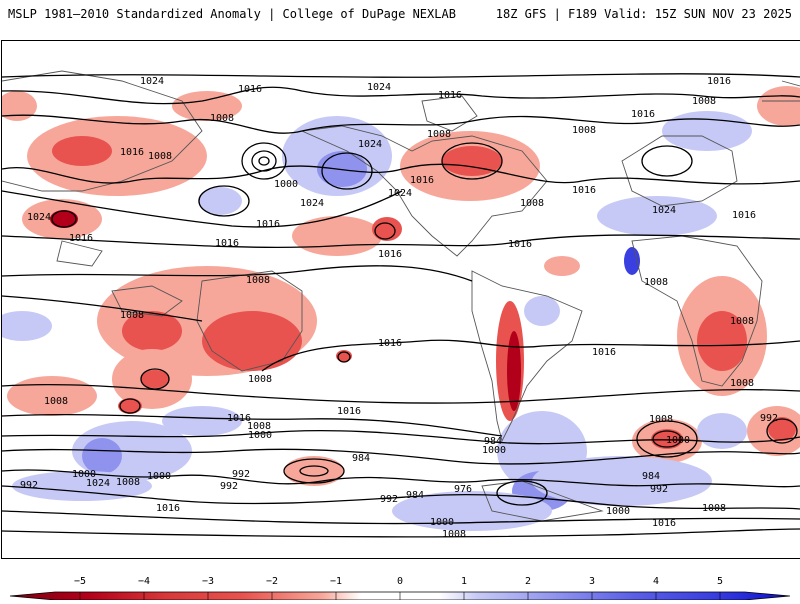 The image size is (800, 604). Describe the element at coordinates (336, 581) in the screenshot. I see `colorbar-tick-label: −1` at that location.